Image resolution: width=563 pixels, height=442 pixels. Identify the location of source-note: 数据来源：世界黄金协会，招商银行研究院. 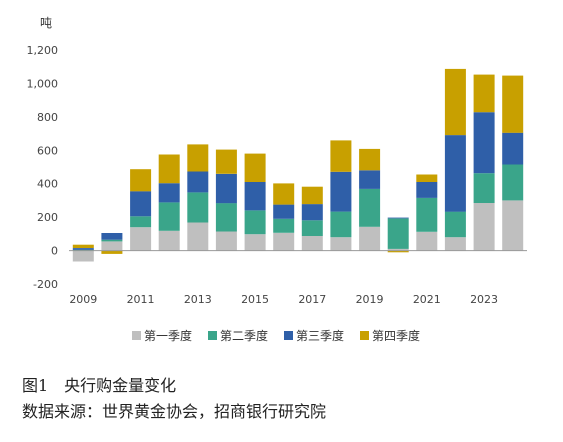
(174, 411).